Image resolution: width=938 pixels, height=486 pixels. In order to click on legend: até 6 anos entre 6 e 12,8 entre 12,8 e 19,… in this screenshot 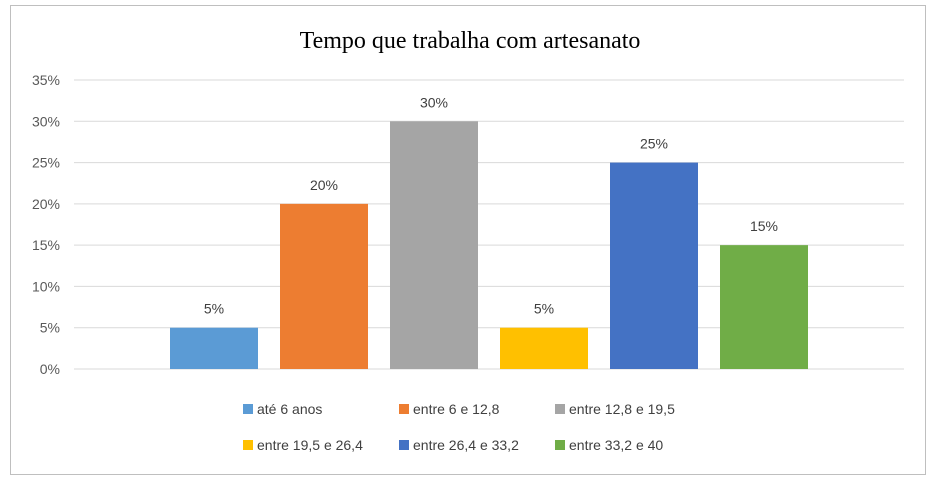, I will do `click(459, 427)`.